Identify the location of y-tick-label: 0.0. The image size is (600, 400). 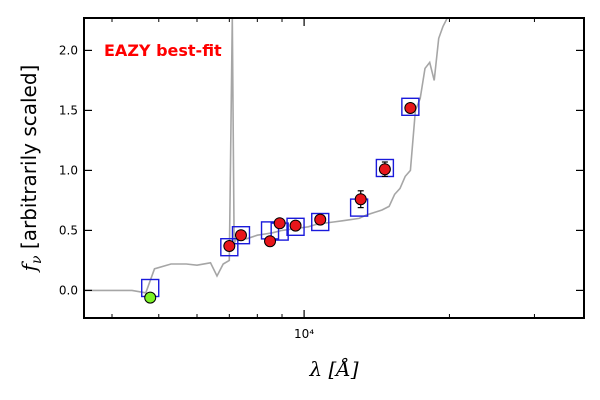
(68, 290).